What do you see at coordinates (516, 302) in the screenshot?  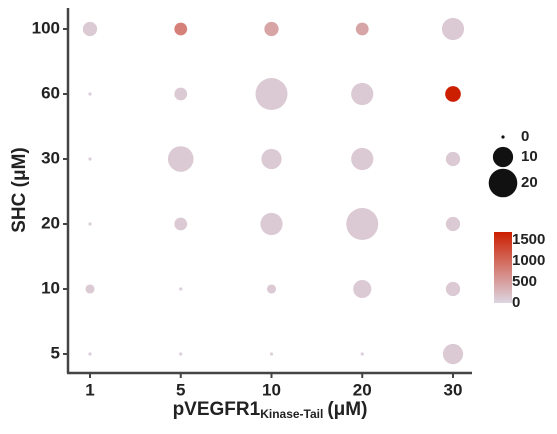 I see `color-tick-label: 0` at bounding box center [516, 302].